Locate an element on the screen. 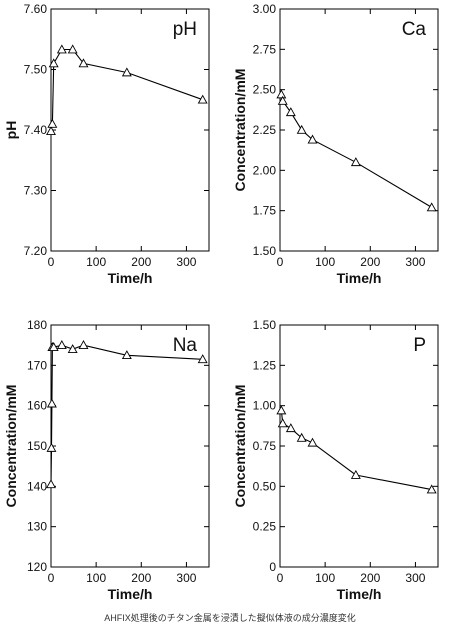  sodium-panel-title: Na is located at coordinates (185, 345).